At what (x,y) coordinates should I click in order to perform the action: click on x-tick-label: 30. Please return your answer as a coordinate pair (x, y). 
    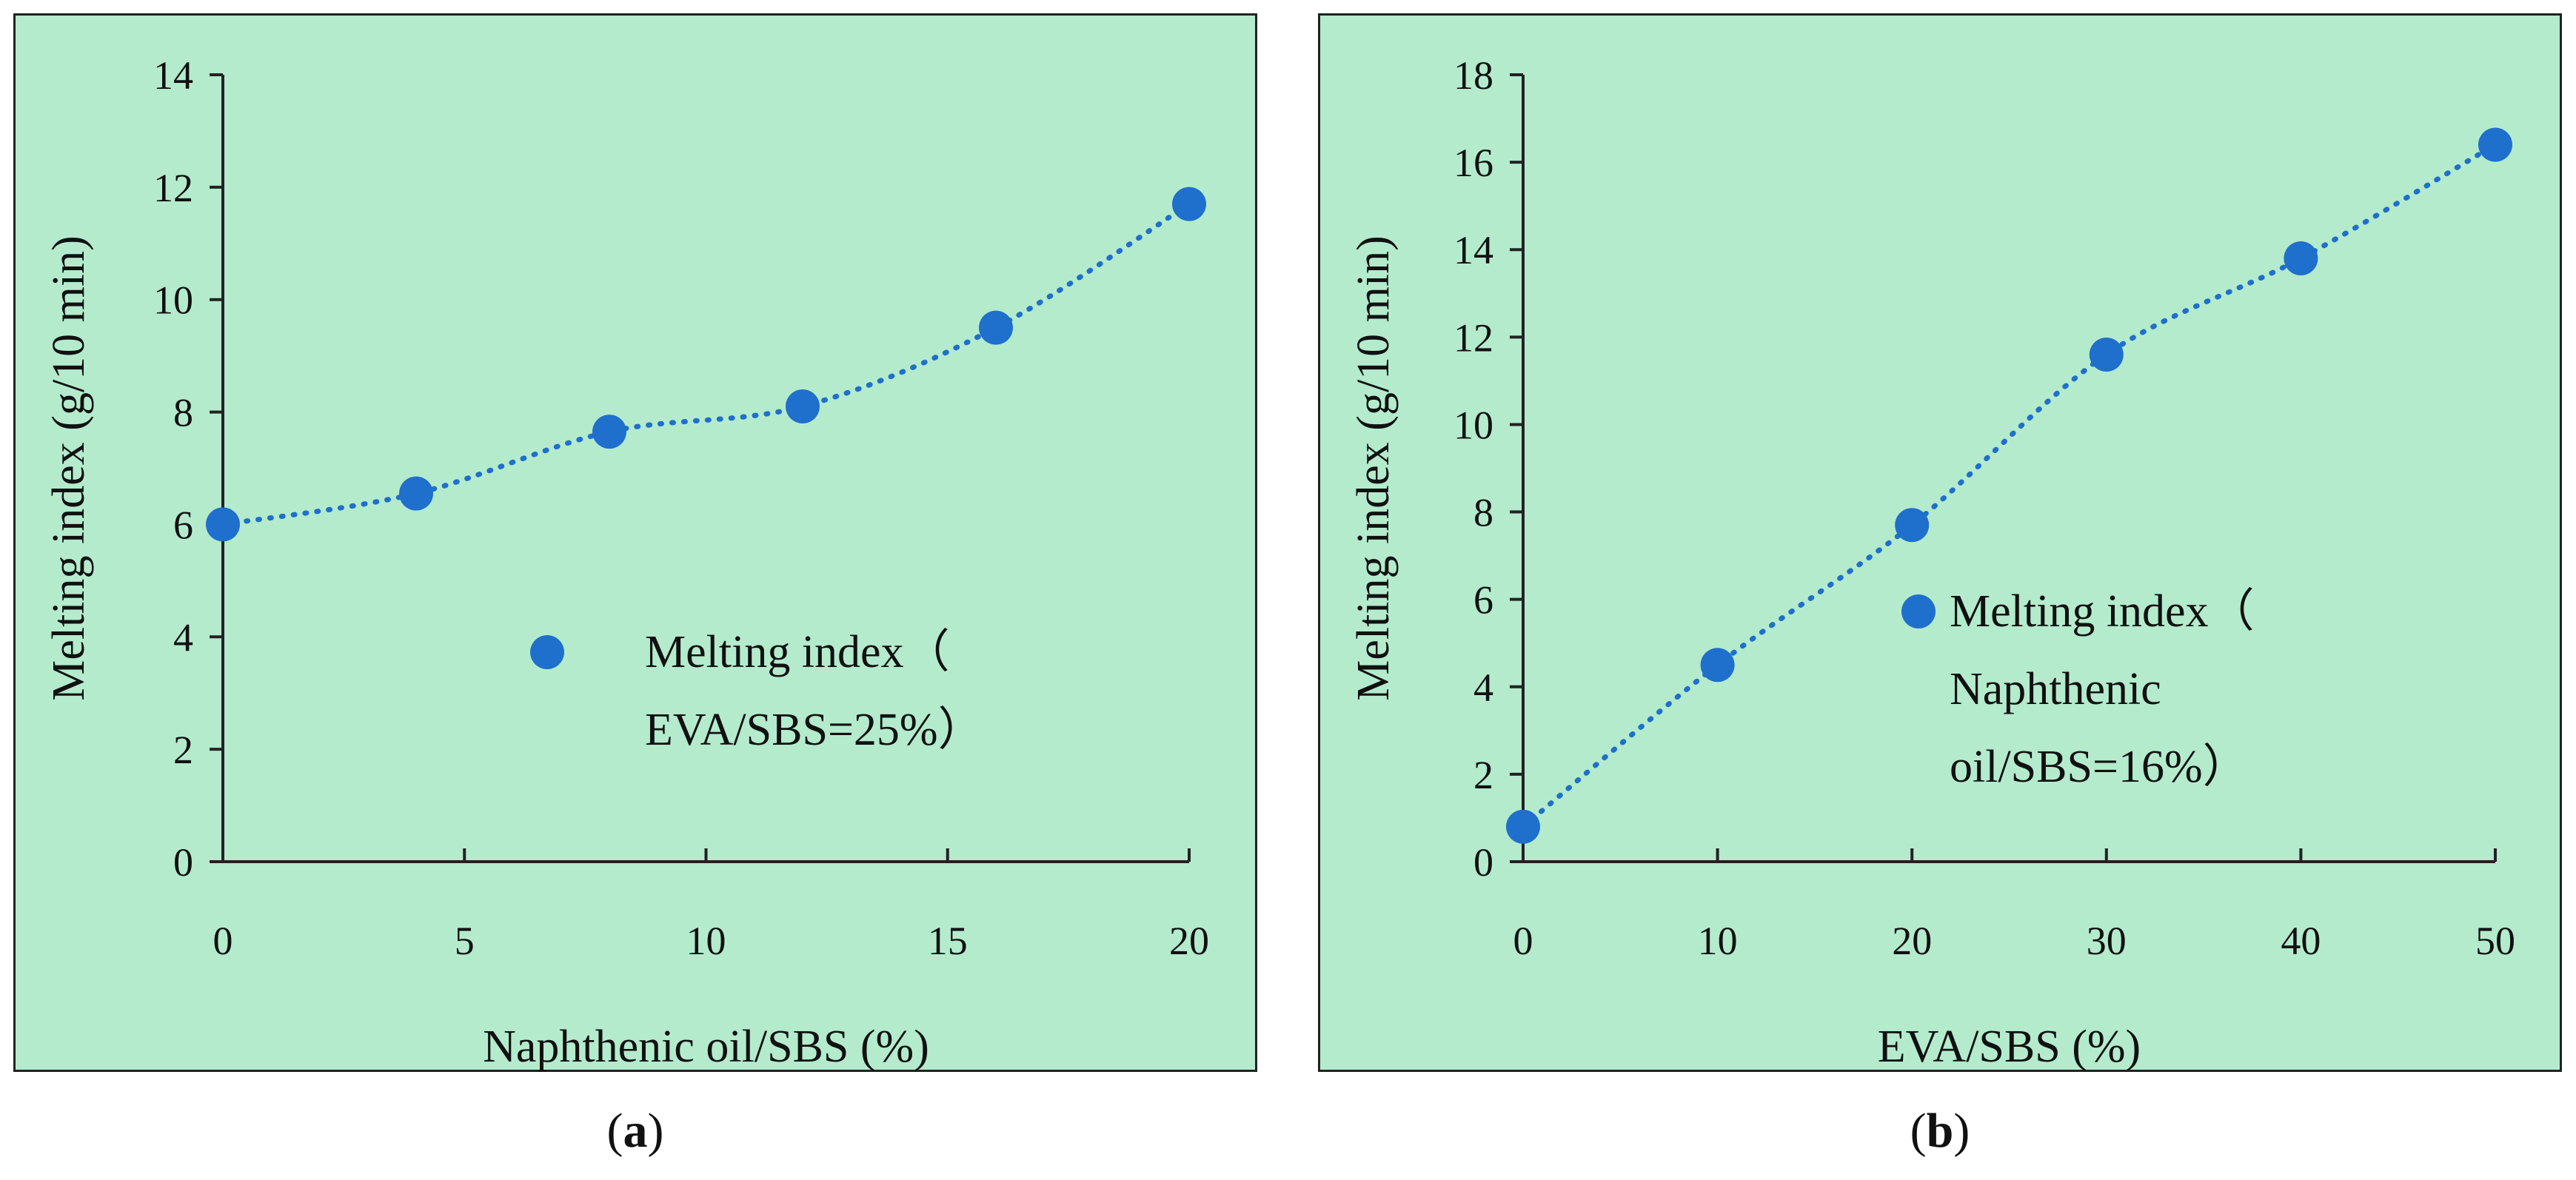
    Looking at the image, I should click on (2107, 941).